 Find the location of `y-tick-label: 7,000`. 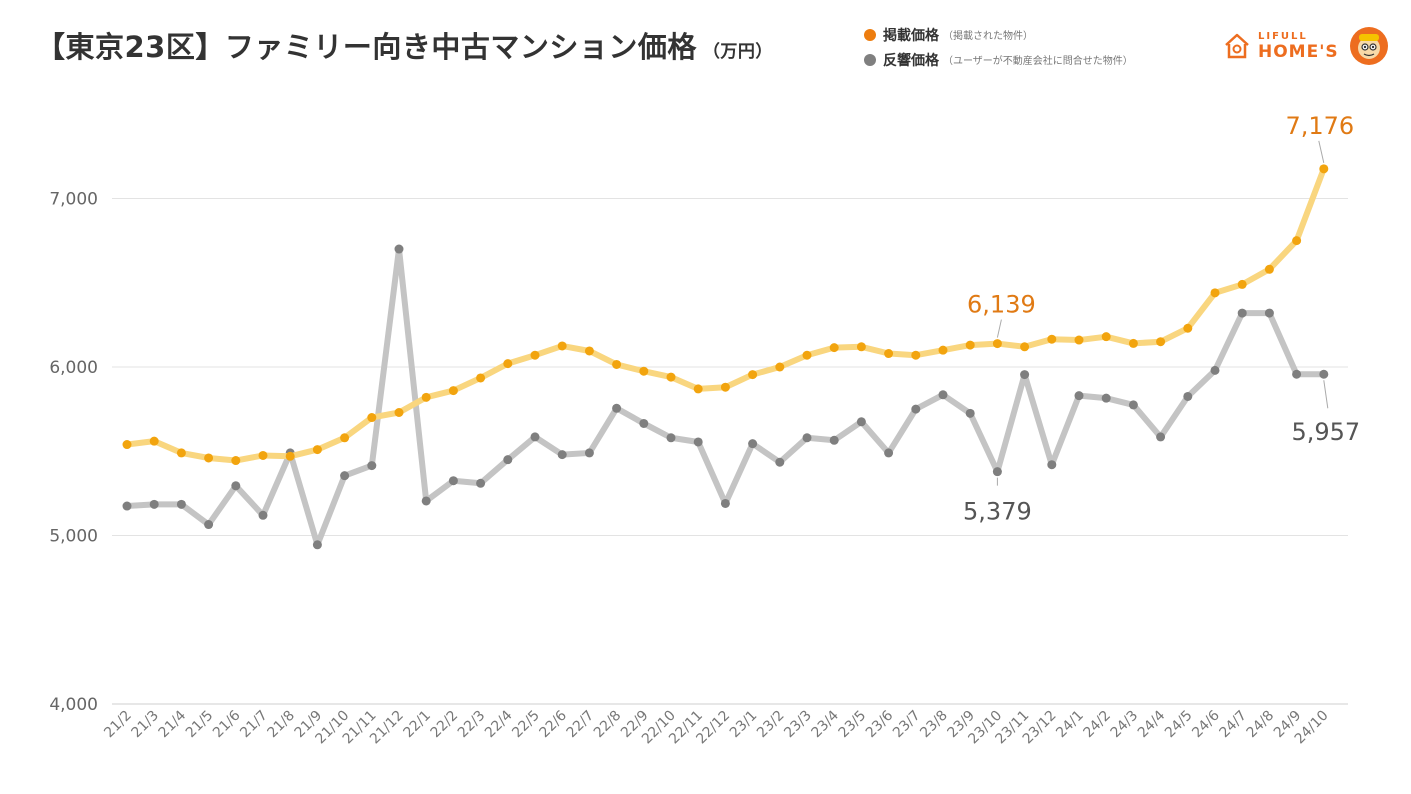

y-tick-label: 7,000 is located at coordinates (73, 200).